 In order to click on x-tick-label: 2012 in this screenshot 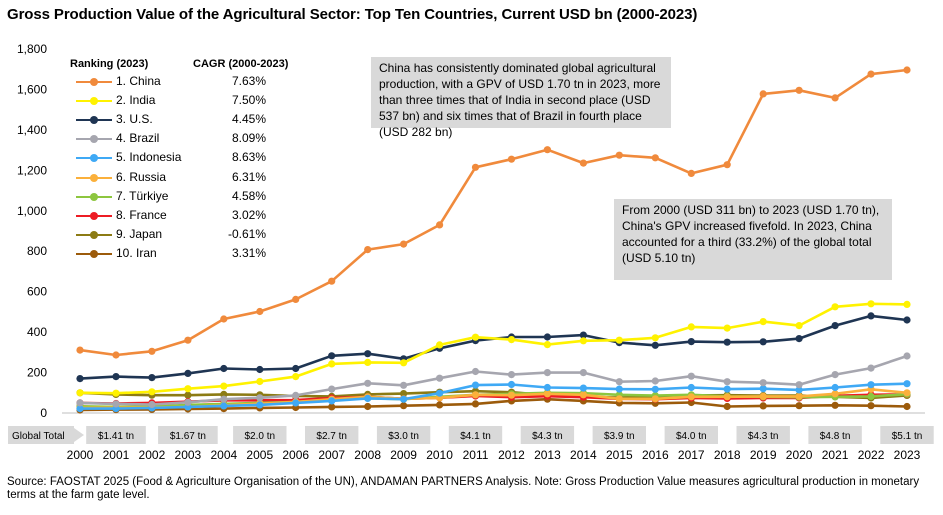, I will do `click(511, 455)`.